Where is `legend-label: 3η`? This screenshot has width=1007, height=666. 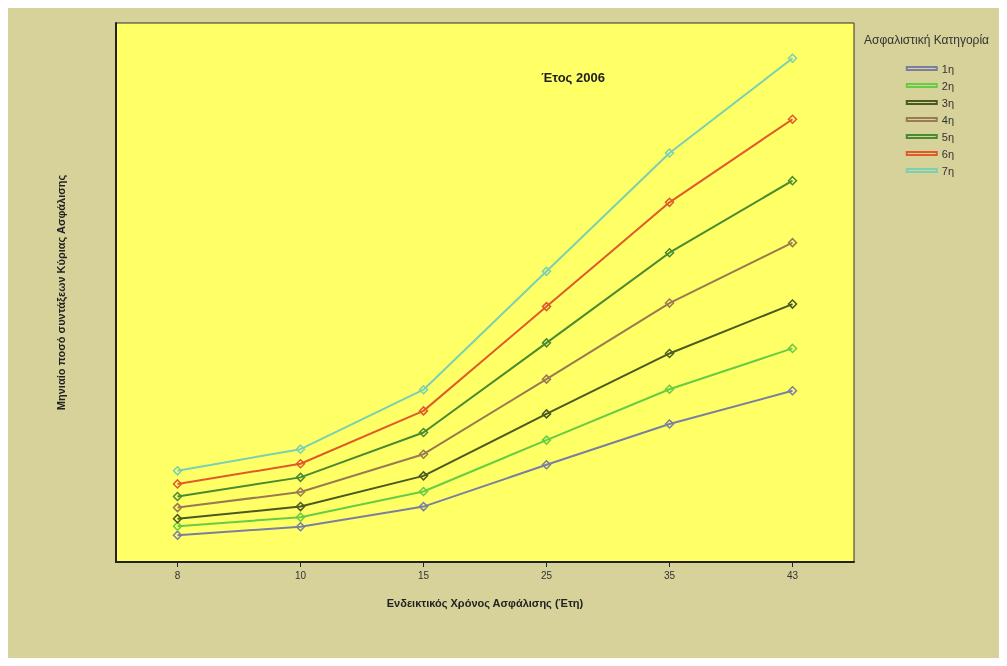 legend-label: 3η is located at coordinates (948, 102).